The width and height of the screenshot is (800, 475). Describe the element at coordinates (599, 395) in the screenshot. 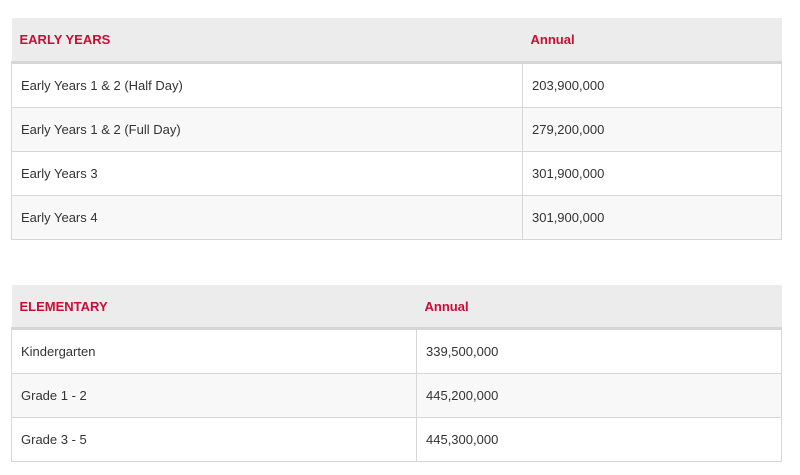

I see `annual-fee-cell: 445,200,000` at that location.